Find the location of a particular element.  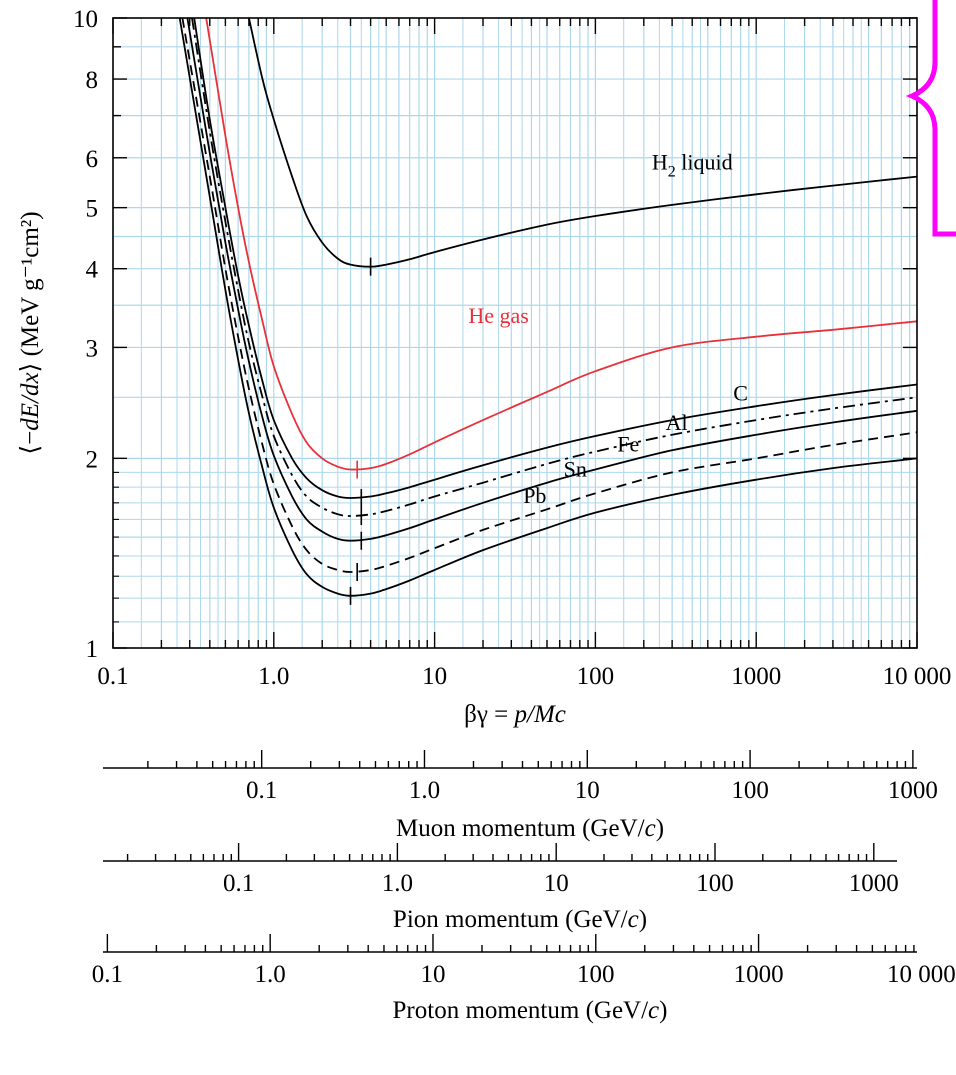

y-axis-title: ⟨−dE/dx⟩ (MeV g⁻¹cm²) is located at coordinates (30, 332).